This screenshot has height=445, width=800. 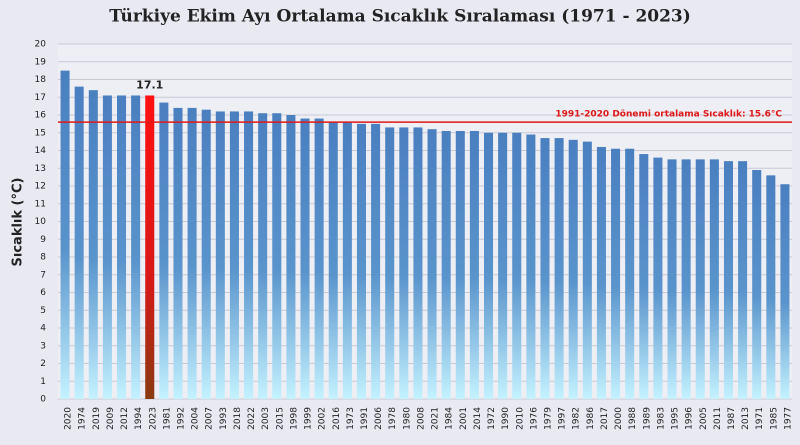 I want to click on x-tick-label: 1974, so click(x=83, y=418).